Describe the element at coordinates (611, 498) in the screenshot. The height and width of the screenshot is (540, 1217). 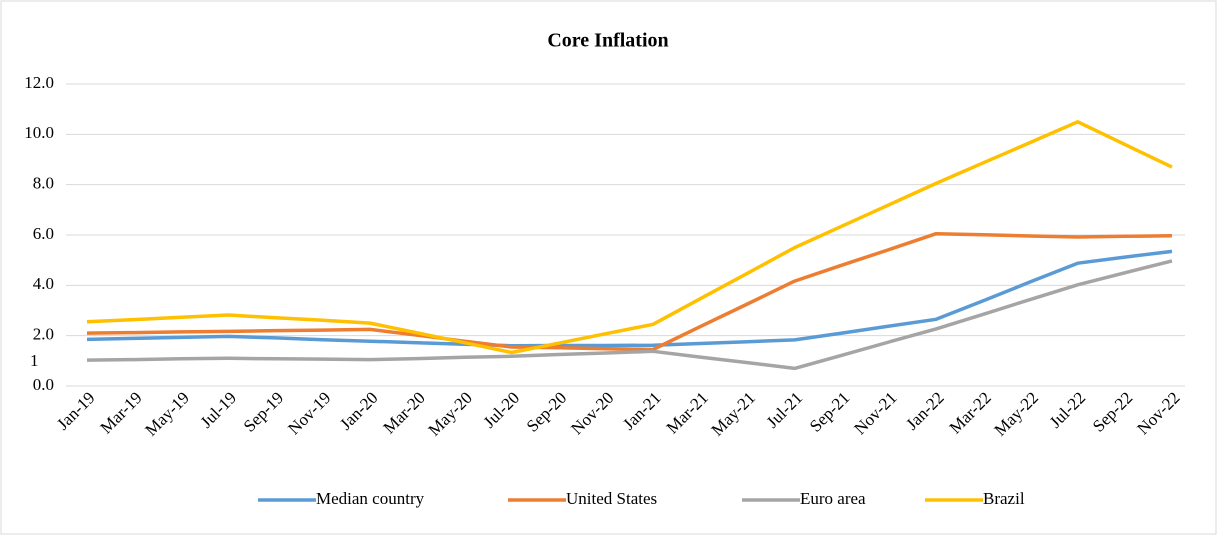
I see `legend-label: United States` at that location.